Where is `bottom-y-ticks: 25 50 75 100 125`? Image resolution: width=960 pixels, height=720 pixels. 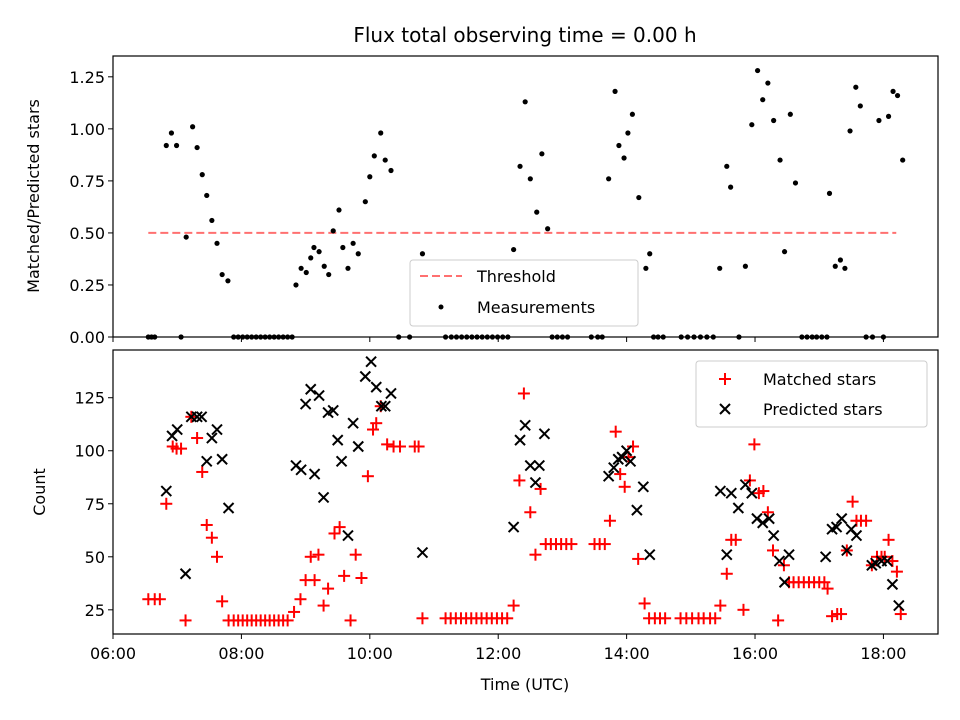 bottom-y-ticks: 25 50 75 100 125 is located at coordinates (93, 504).